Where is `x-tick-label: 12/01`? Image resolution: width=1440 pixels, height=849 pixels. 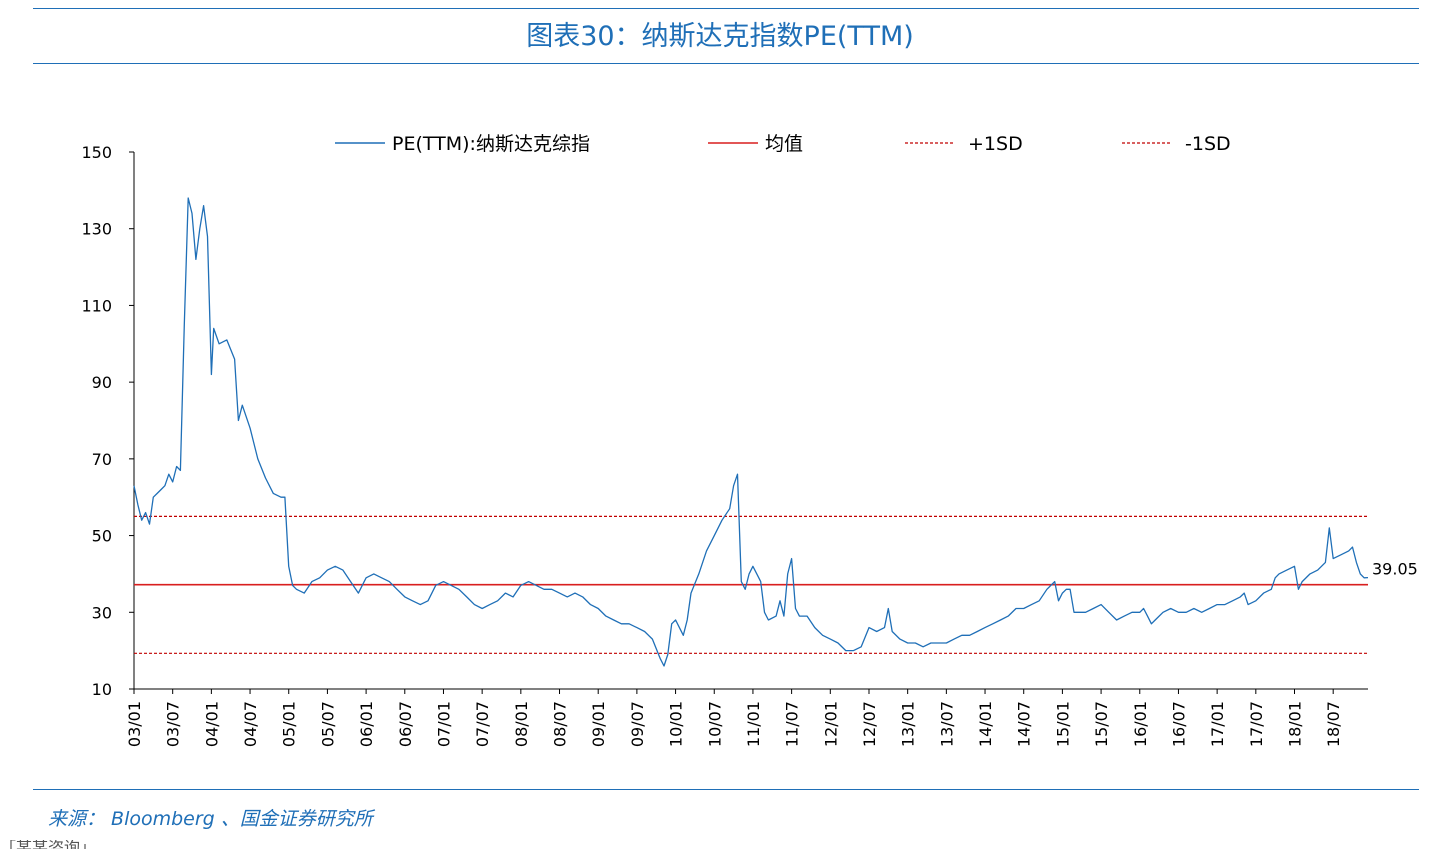 x-tick-label: 12/01 is located at coordinates (830, 724).